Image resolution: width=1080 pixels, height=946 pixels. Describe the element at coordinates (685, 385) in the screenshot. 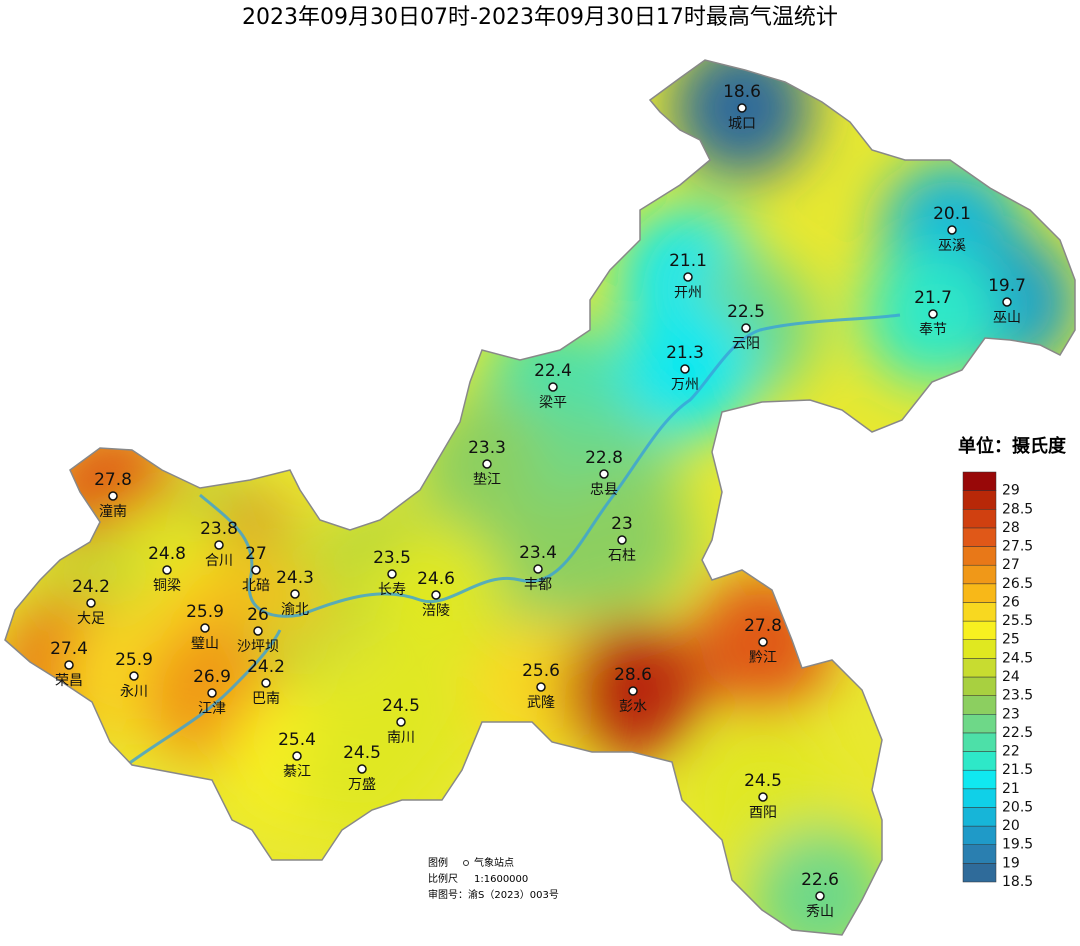

I see `station-name: 万州` at that location.